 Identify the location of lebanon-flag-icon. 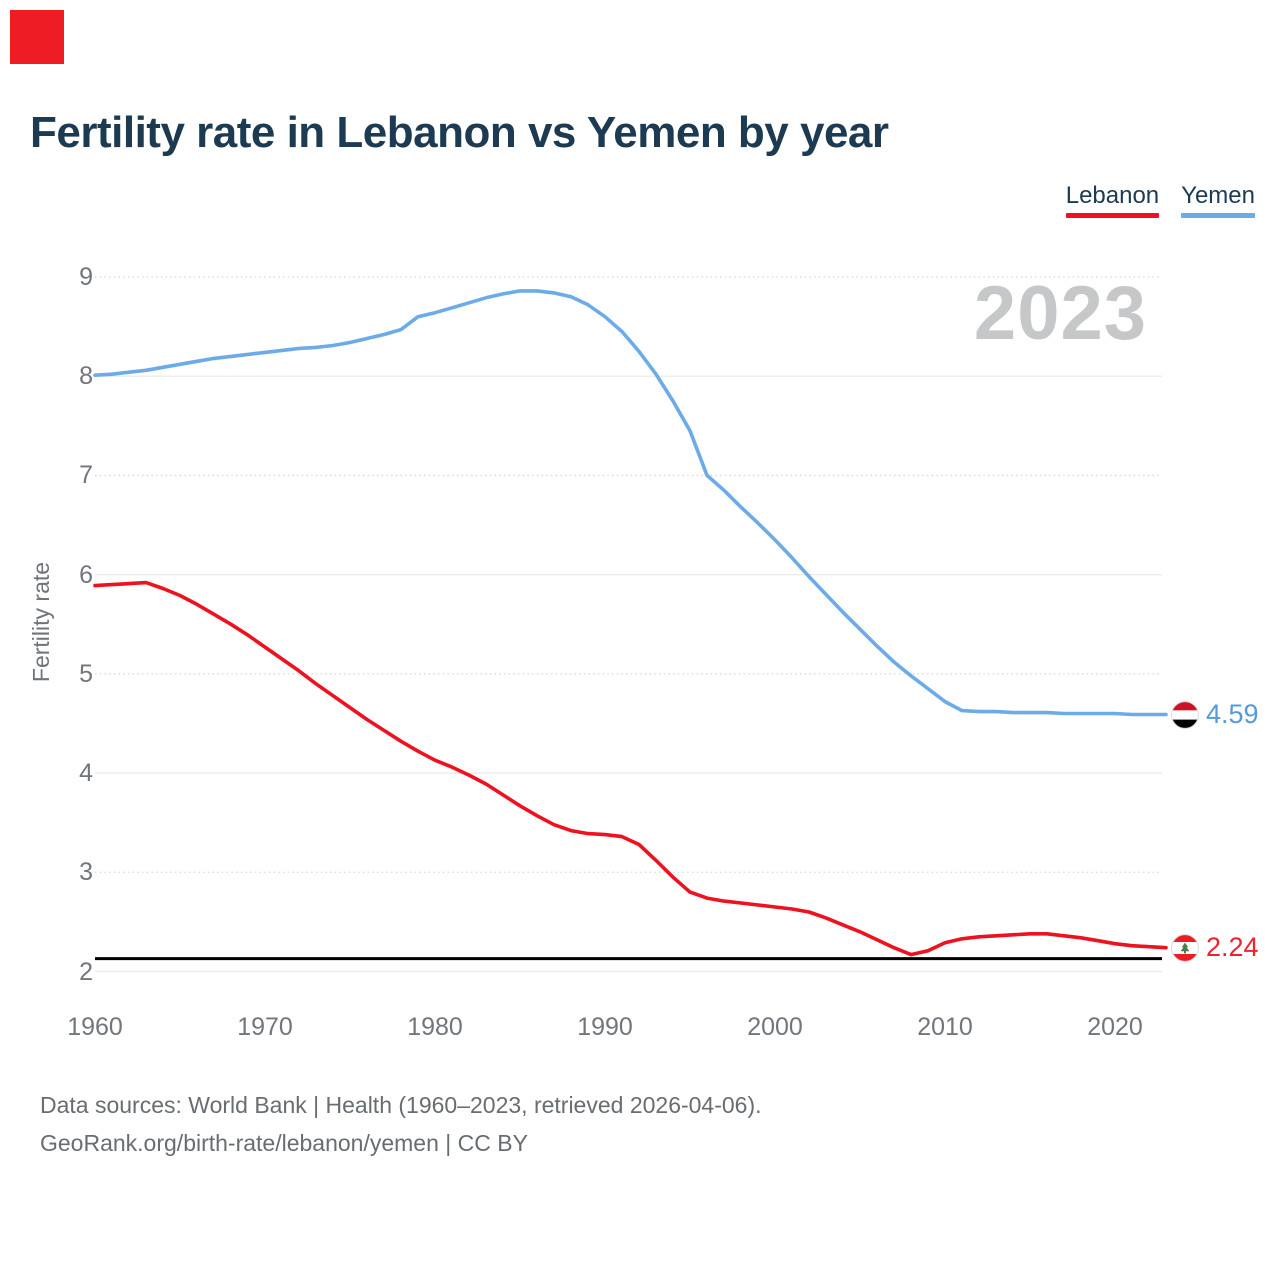
(1185, 947).